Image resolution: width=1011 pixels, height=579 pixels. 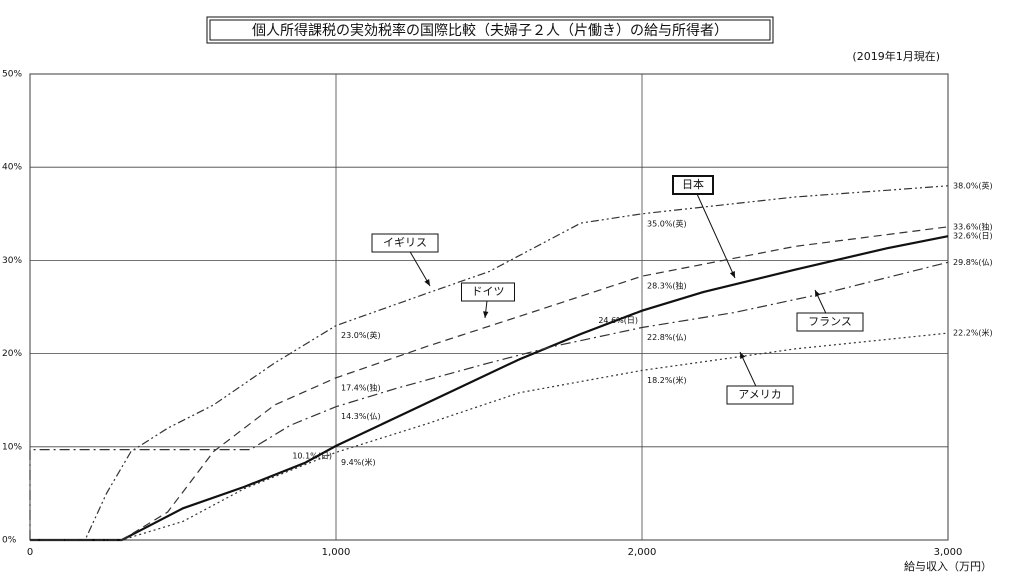 What do you see at coordinates (361, 335) in the screenshot?
I see `data-label: 23.0%(英)` at bounding box center [361, 335].